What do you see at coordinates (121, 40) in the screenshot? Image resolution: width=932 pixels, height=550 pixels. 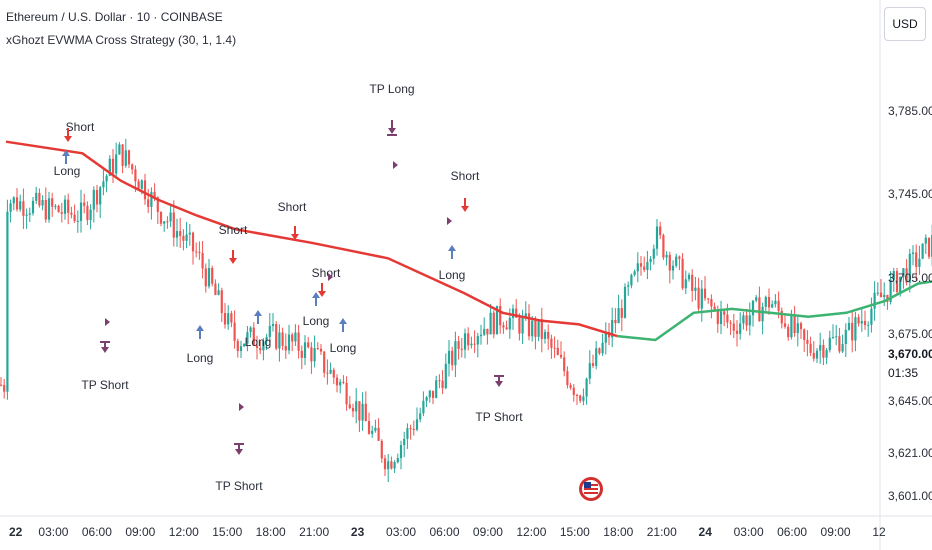 I see `indicator-title: xGhozt EVWMA Cross Strategy (30, 1, 1.4)` at bounding box center [121, 40].